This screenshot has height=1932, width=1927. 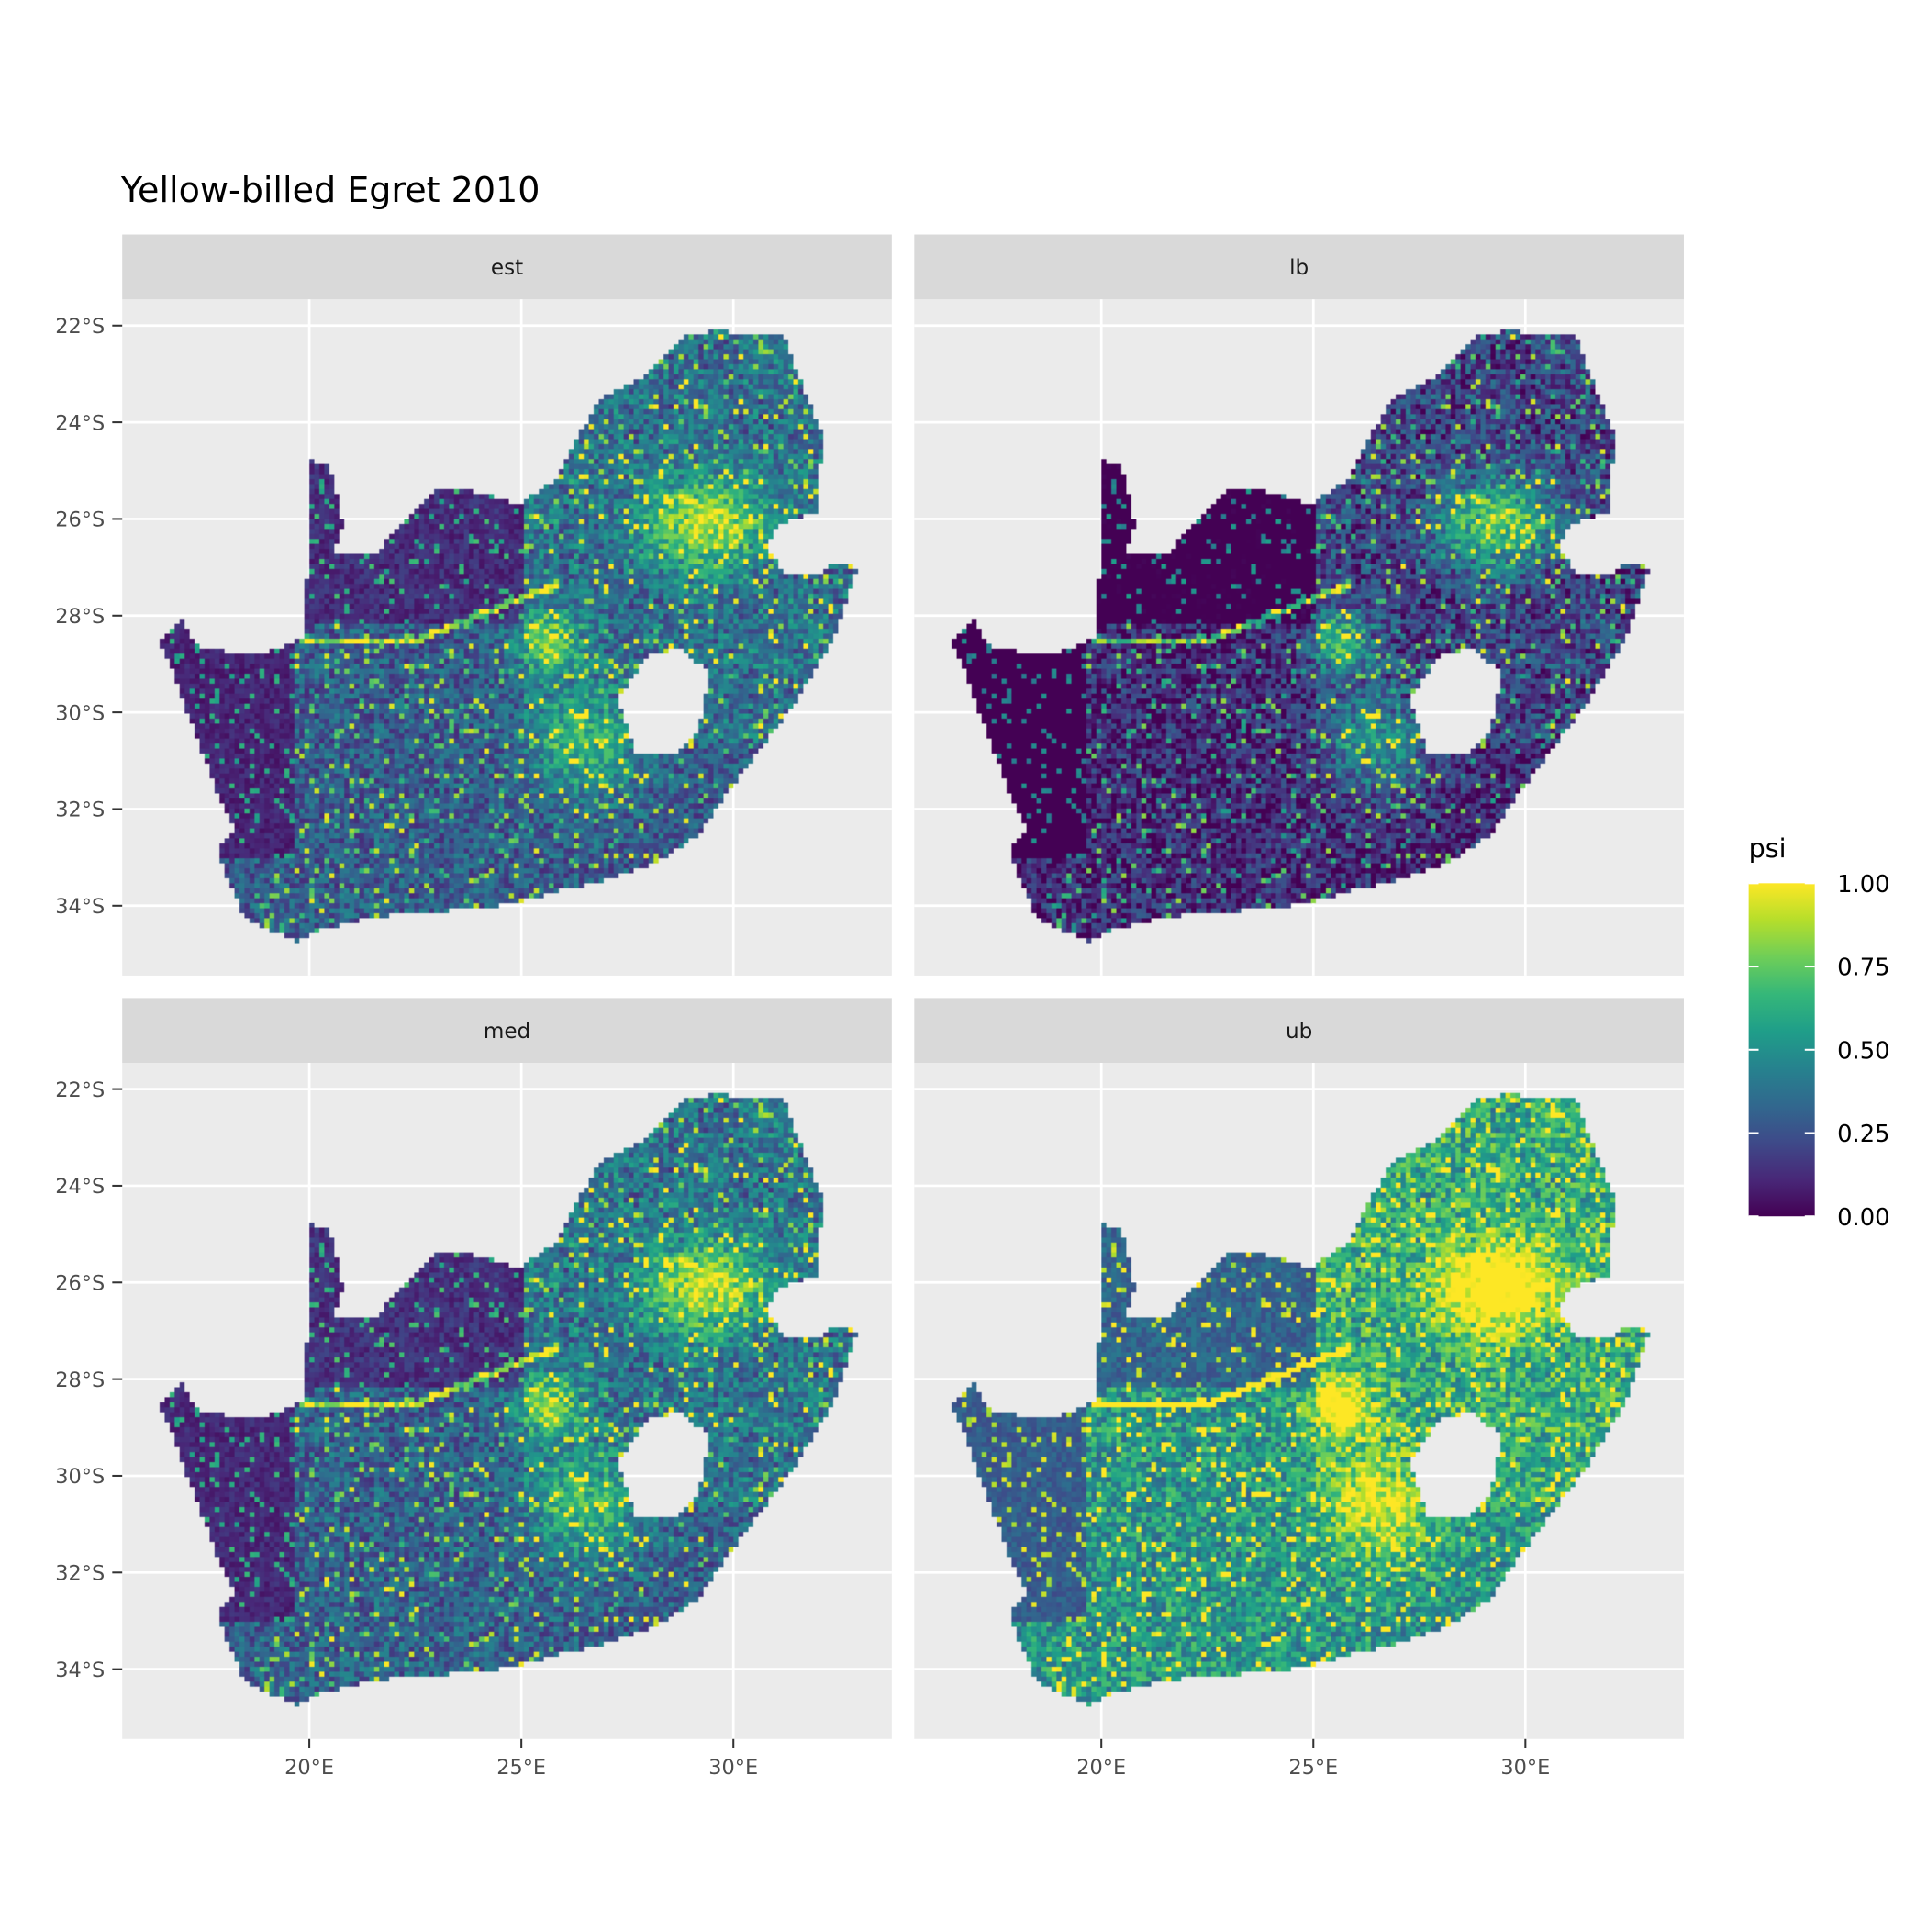 What do you see at coordinates (1819, 1032) in the screenshot?
I see `legend: psi 1.00 0.75 0.50 0.25 0.00` at bounding box center [1819, 1032].